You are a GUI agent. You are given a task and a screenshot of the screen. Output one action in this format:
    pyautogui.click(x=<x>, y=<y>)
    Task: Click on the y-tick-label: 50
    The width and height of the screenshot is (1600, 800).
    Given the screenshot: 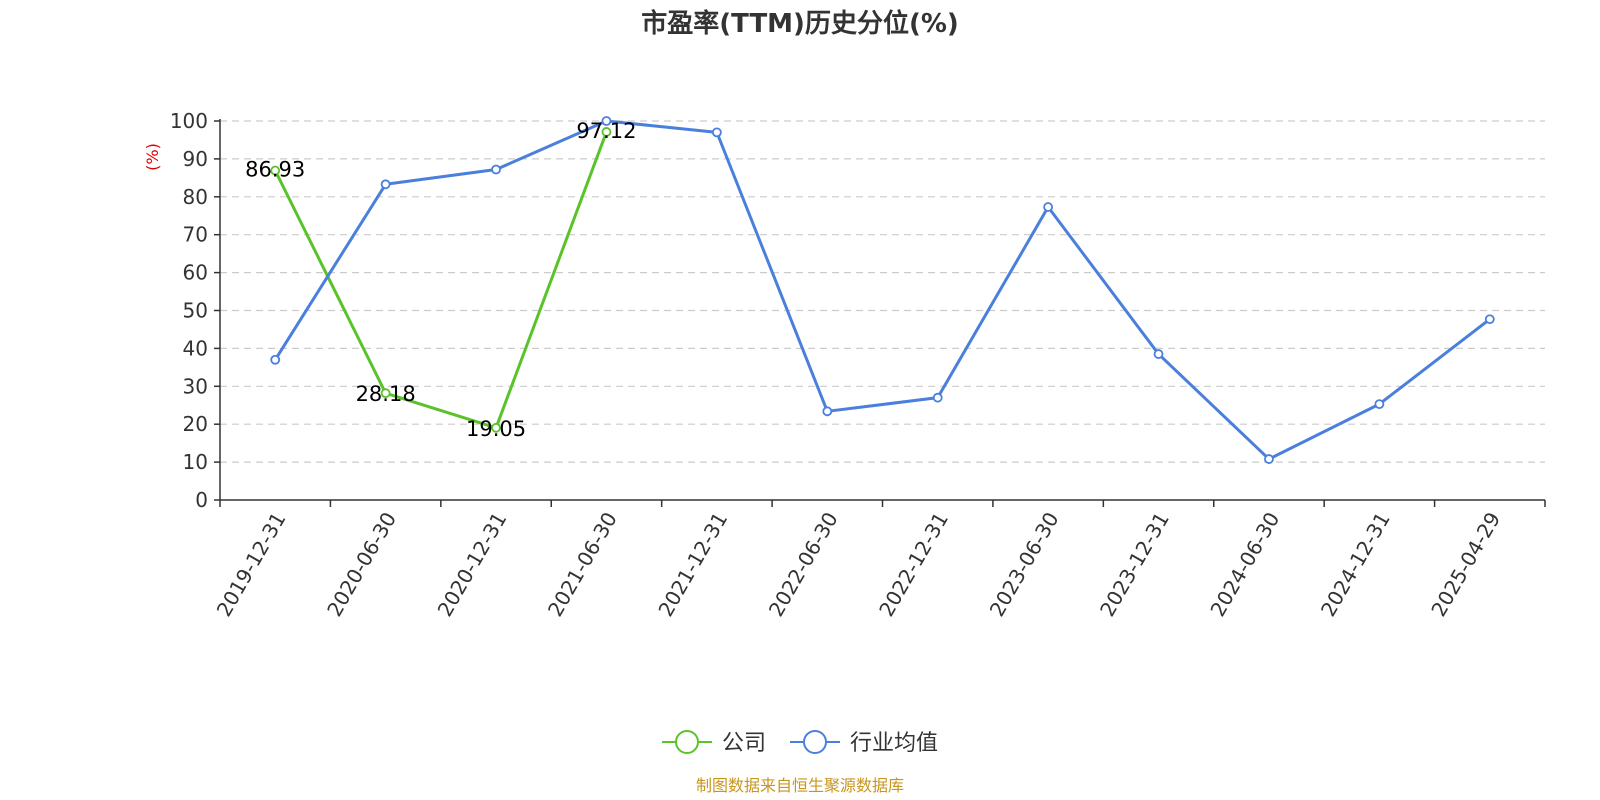 What is the action you would take?
    pyautogui.click(x=195, y=311)
    